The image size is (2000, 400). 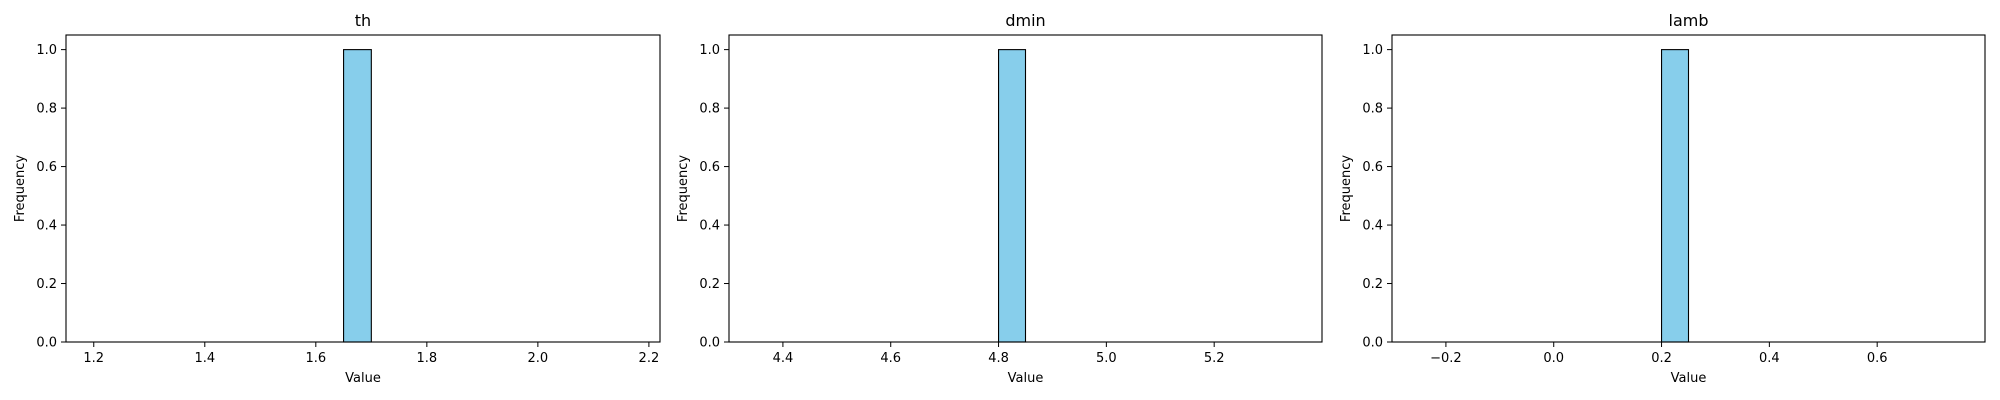 What do you see at coordinates (426, 358) in the screenshot?
I see `x-tick-label: 1.8` at bounding box center [426, 358].